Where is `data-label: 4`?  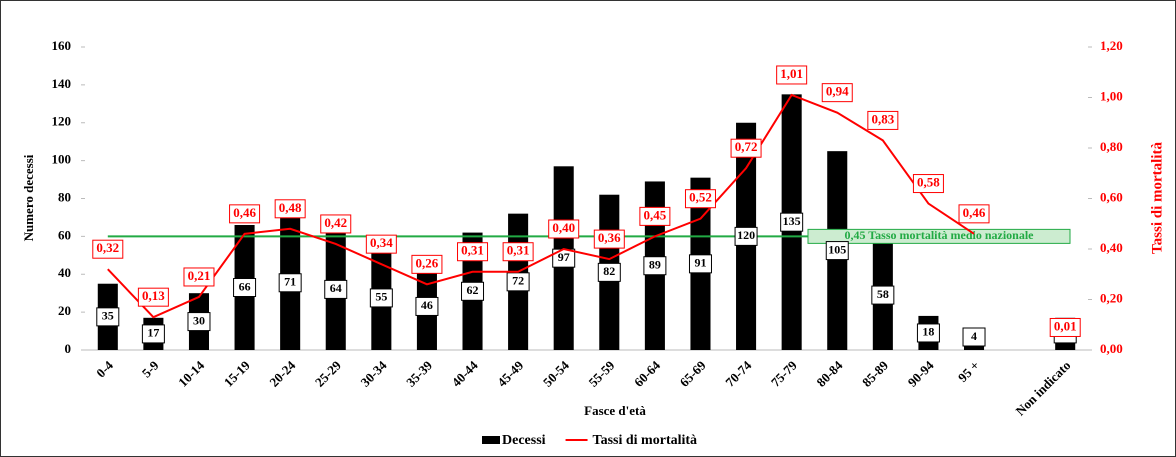
data-label: 4 is located at coordinates (974, 336).